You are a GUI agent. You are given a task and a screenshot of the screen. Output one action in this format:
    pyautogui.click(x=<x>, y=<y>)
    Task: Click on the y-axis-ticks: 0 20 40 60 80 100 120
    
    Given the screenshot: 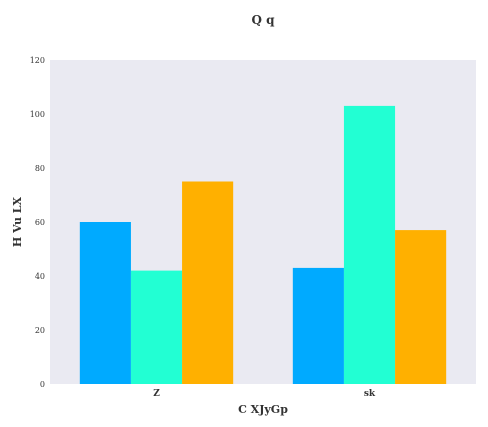 What is the action you would take?
    pyautogui.click(x=37, y=222)
    